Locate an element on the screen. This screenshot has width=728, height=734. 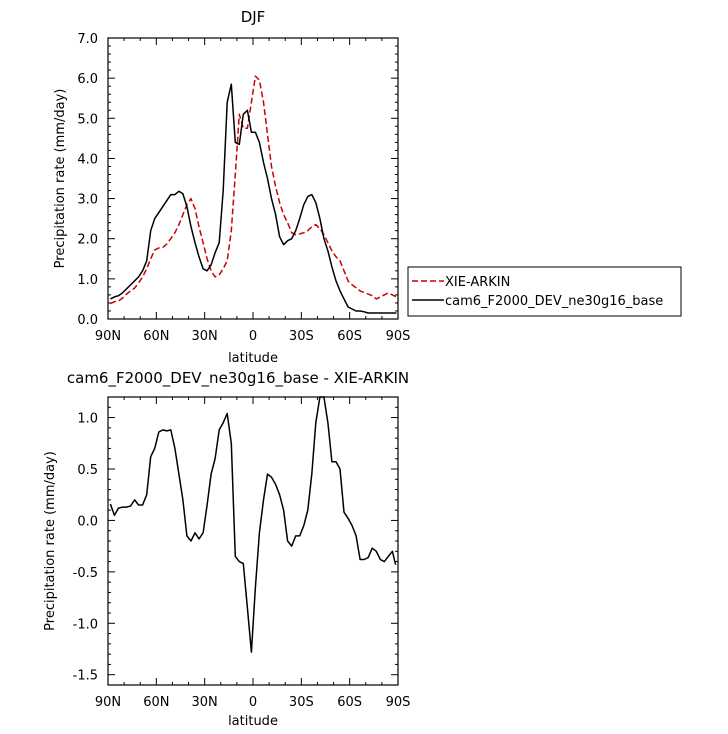
chart2-ytick-label: 0.5 is located at coordinates (87, 470).